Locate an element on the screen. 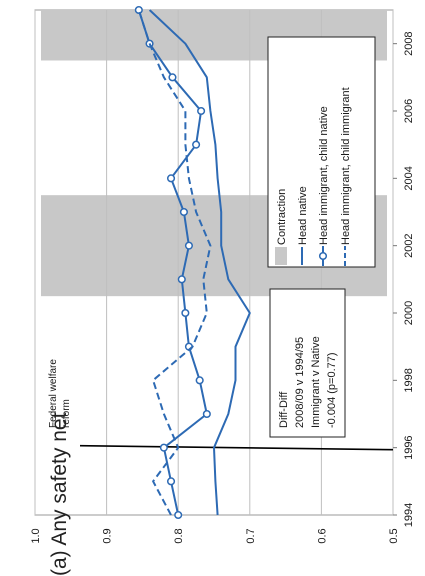 Image resolution: width=425 pixels, height=576 pixels. value-tick-label: 0.7 is located at coordinates (251, 535).